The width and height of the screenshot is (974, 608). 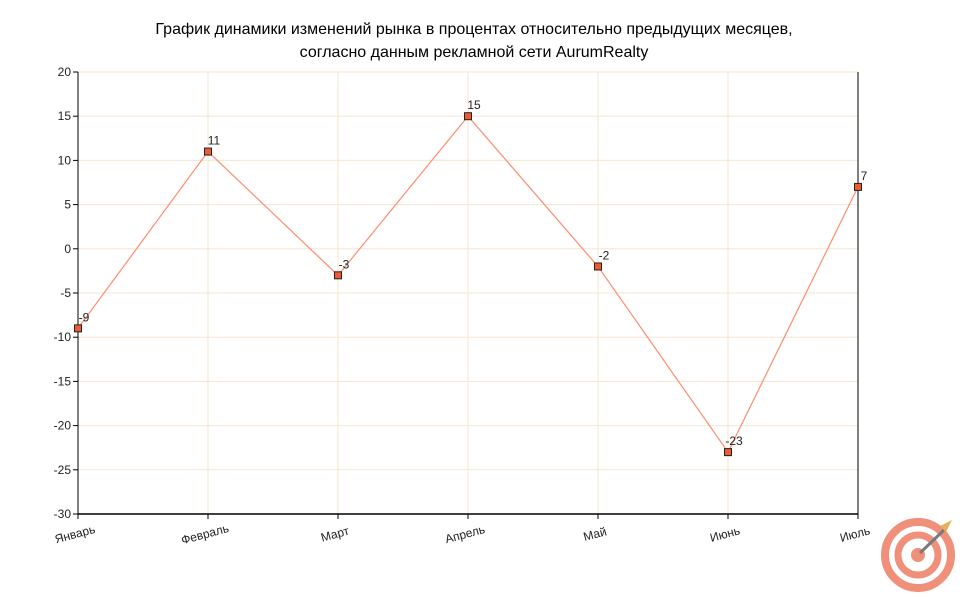 What do you see at coordinates (864, 176) in the screenshot?
I see `data-label: 7` at bounding box center [864, 176].